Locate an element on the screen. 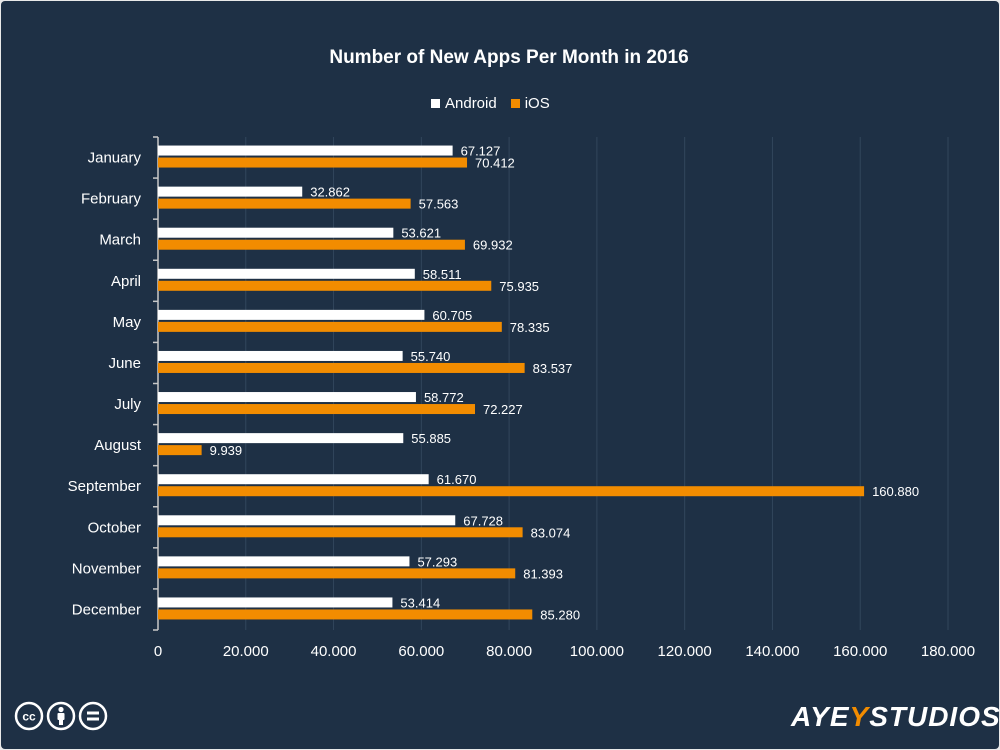 This screenshot has width=1000, height=750. x-tick-label: 140.000 is located at coordinates (772, 651).